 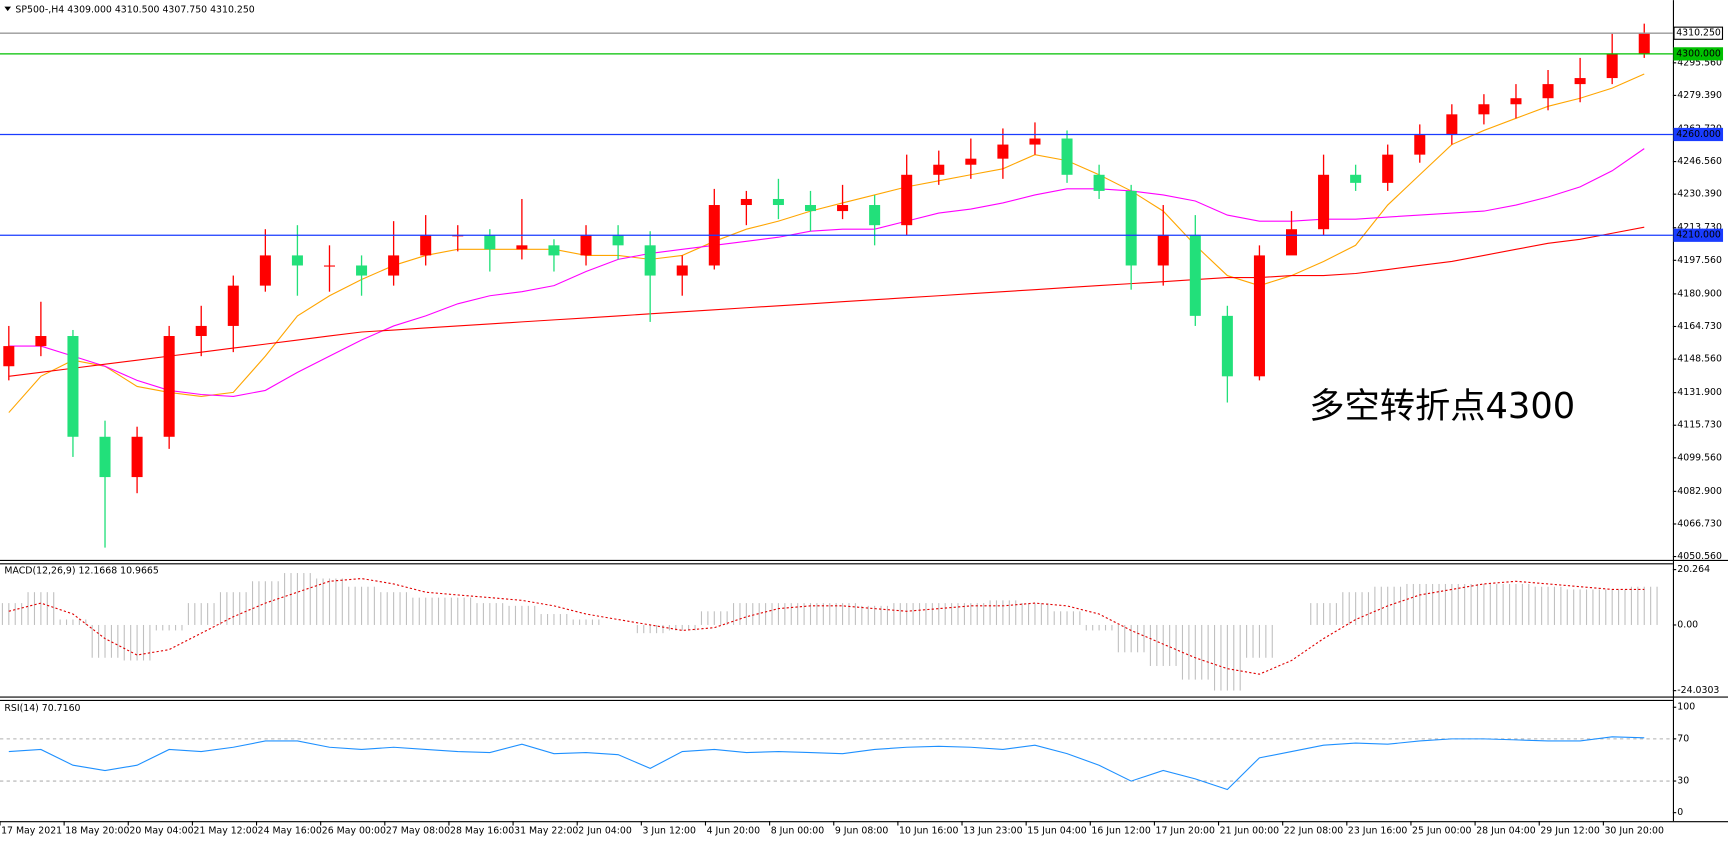 I want to click on level-label: 4260.000, so click(x=1698, y=134).